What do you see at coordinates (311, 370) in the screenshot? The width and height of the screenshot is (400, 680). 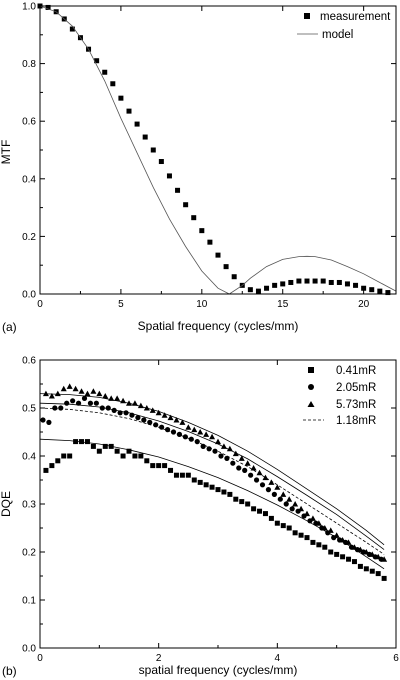 I see `legend-041-marker` at bounding box center [311, 370].